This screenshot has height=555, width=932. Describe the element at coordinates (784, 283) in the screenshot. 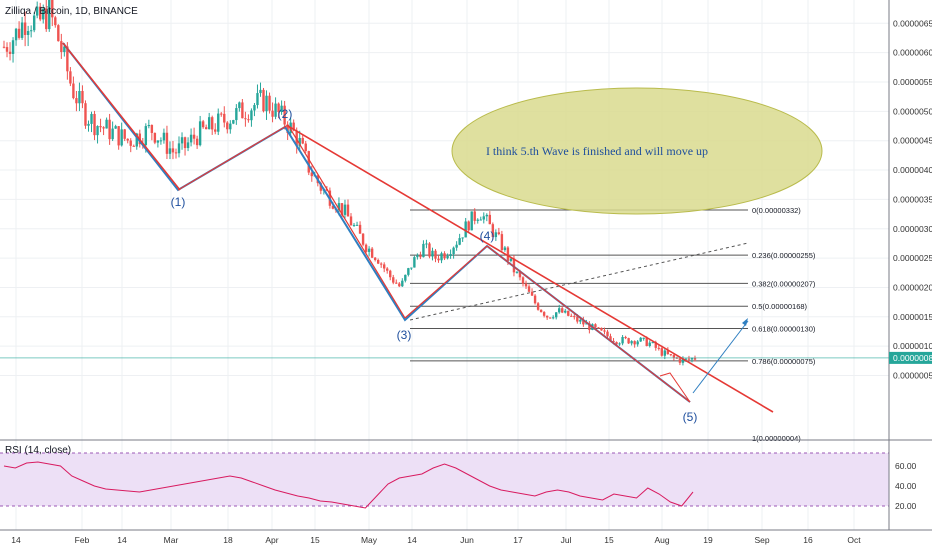

I see `fib-label: 0.382(0.00000207)` at that location.